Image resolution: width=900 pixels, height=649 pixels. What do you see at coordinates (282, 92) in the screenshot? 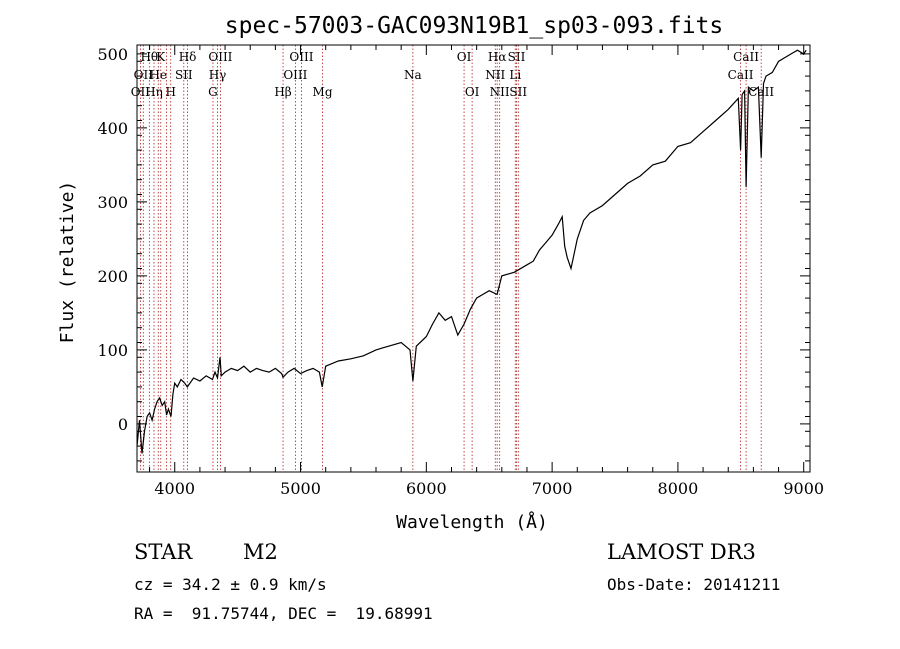
I see `line-label-13: Hβ` at bounding box center [282, 92].